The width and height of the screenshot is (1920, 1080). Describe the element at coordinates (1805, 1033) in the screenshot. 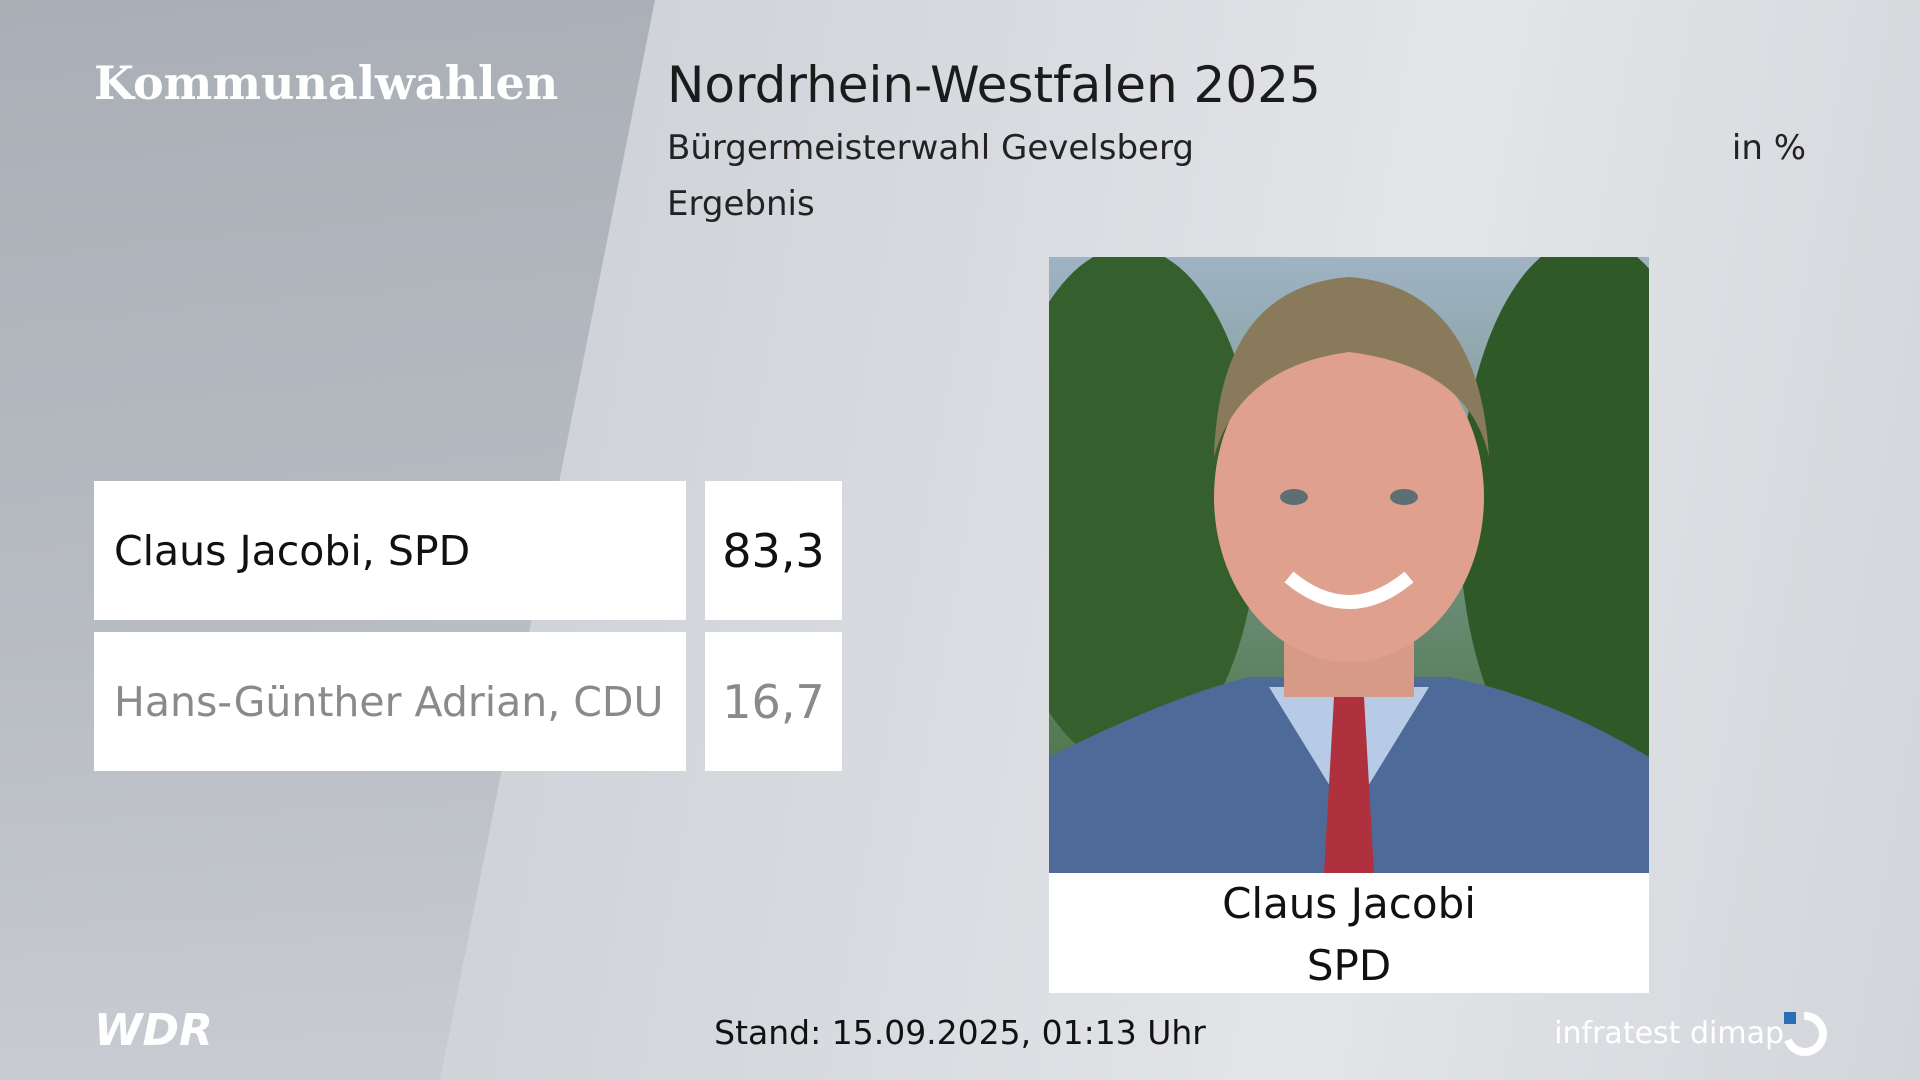

I see `source-logo` at that location.